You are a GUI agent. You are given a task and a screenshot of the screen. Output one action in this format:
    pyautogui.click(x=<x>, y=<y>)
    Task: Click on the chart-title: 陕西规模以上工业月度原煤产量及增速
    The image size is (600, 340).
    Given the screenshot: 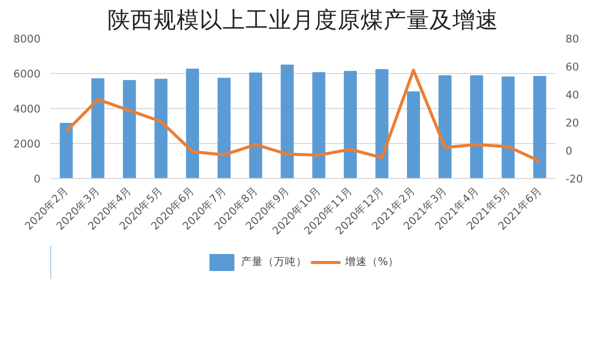 What is the action you would take?
    pyautogui.click(x=303, y=21)
    